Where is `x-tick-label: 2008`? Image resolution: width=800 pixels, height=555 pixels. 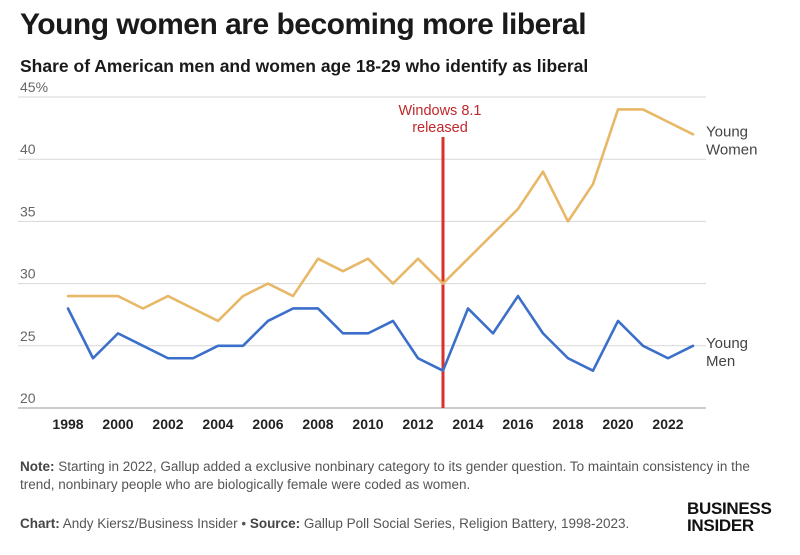
x-tick-label: 2008 is located at coordinates (317, 424).